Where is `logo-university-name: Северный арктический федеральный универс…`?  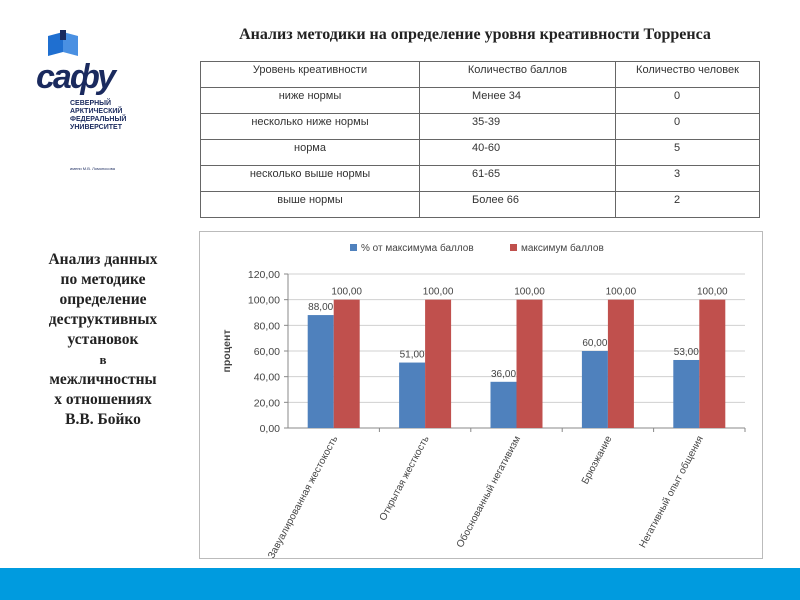 logo-university-name: Северный арктический федеральный универс… is located at coordinates (98, 115).